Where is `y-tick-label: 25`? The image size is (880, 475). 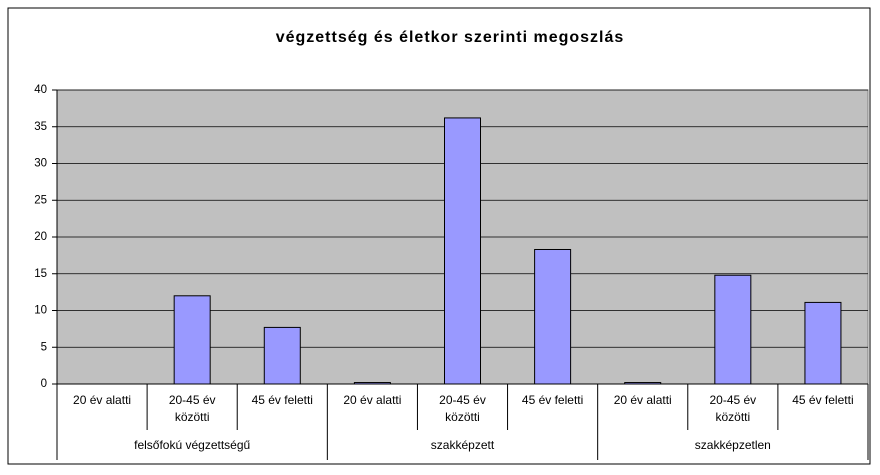
y-tick-label: 25 is located at coordinates (40, 200).